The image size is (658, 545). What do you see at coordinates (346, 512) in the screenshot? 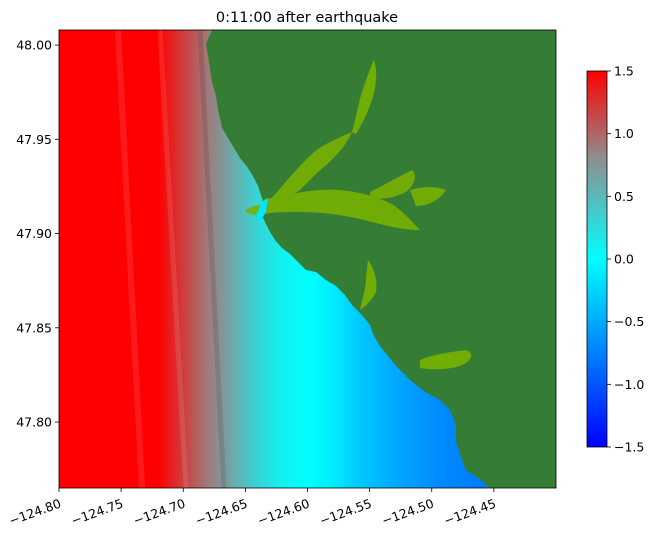
I see `x-tick-label: −124.55` at bounding box center [346, 512].